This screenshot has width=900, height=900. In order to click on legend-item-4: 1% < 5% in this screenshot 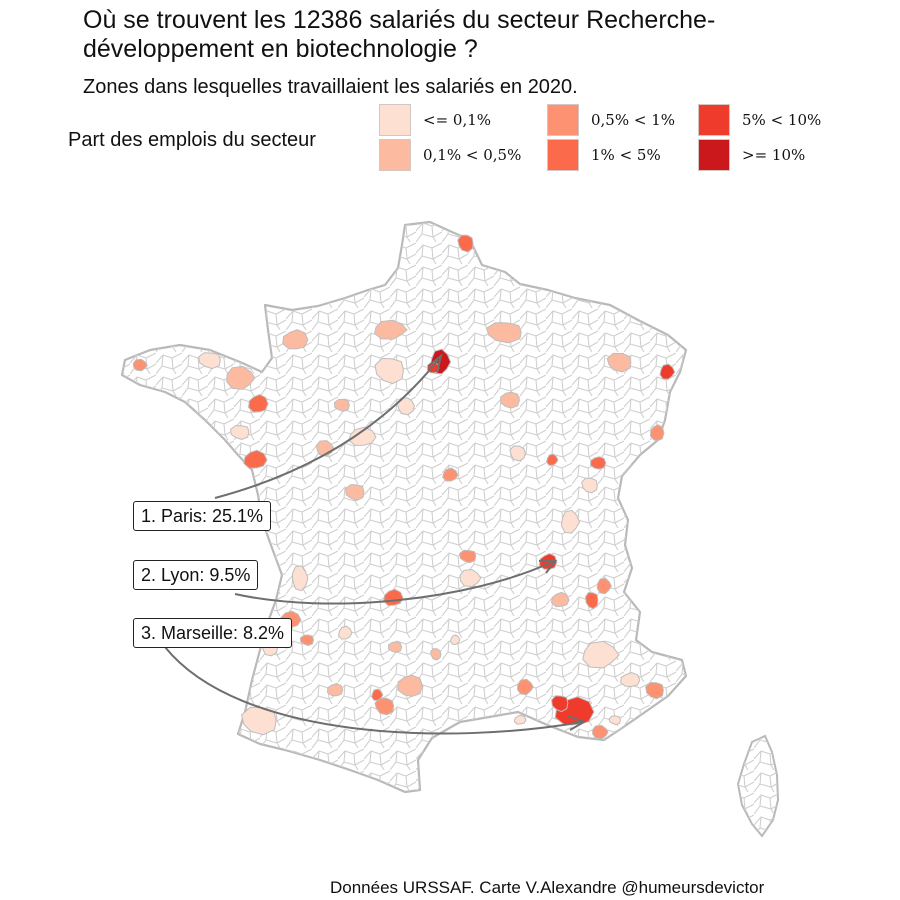, I will do `click(604, 155)`.